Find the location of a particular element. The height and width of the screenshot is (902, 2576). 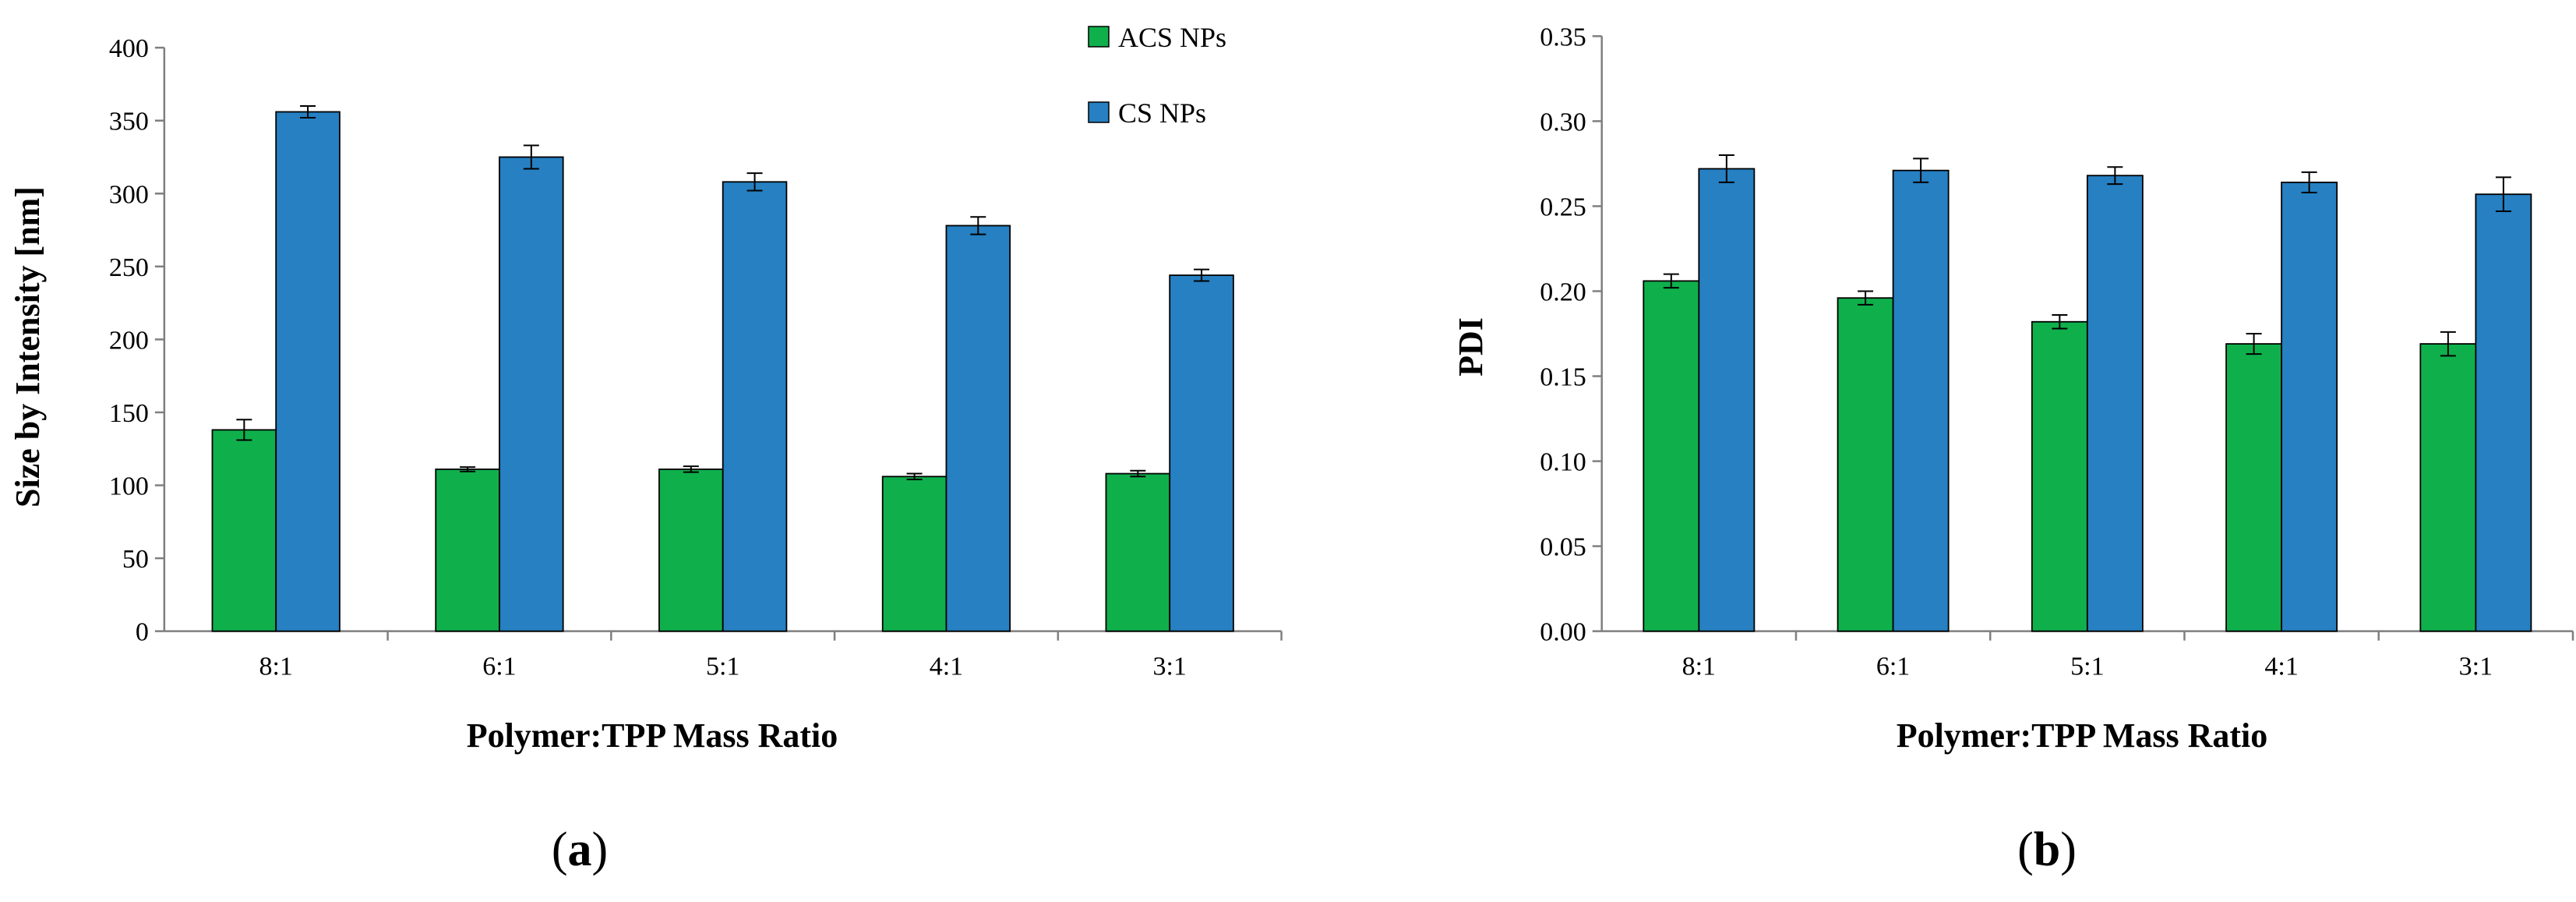

legend-label-cs: CS NPs is located at coordinates (1162, 113).